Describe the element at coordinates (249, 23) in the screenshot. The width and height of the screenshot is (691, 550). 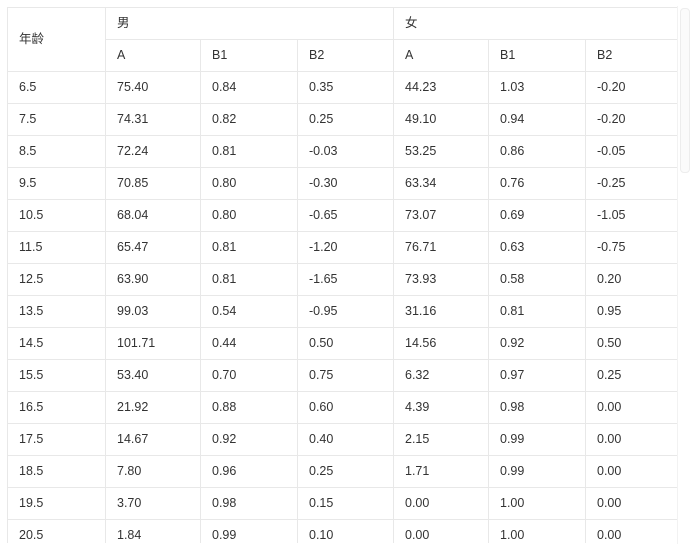
I see `column-group-header-male: 男` at that location.